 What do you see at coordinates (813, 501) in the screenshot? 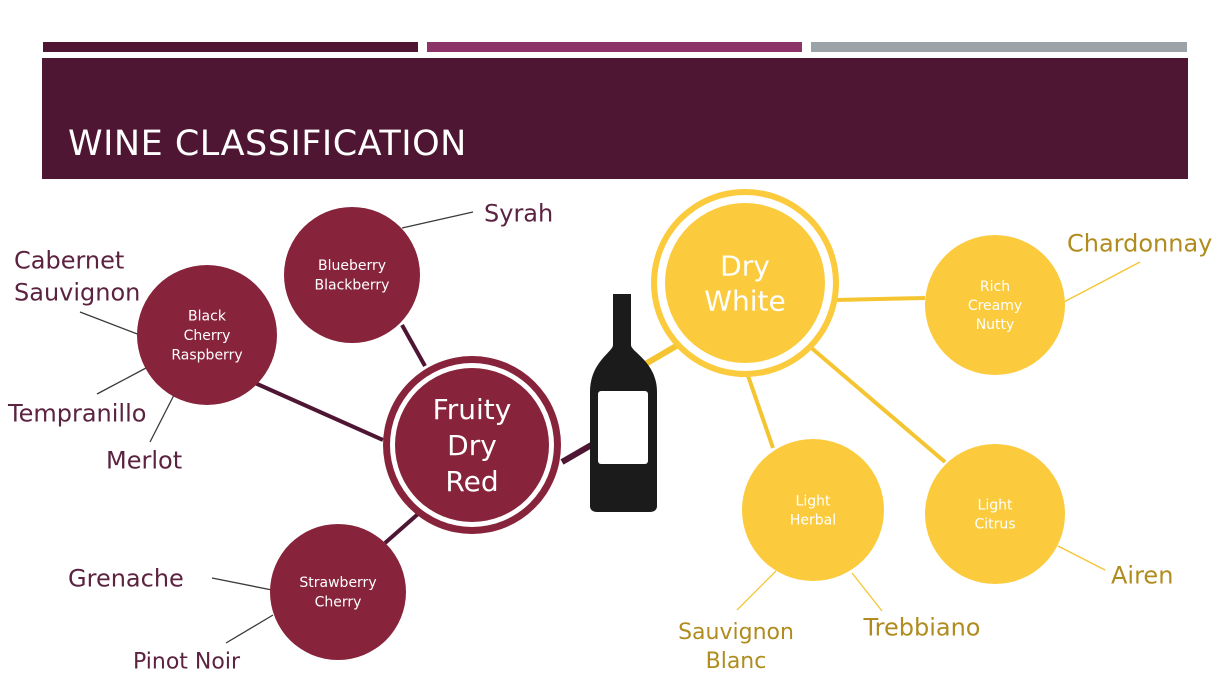
I see `white-node-label-herbal-line: Light` at bounding box center [813, 501].